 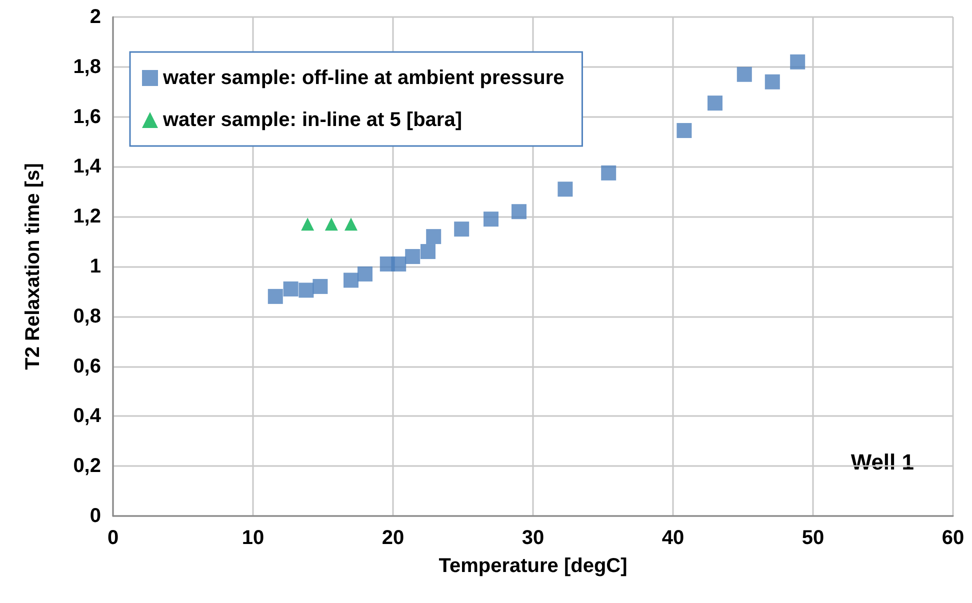 I want to click on y-tick-label: 1,2, so click(x=87, y=217).